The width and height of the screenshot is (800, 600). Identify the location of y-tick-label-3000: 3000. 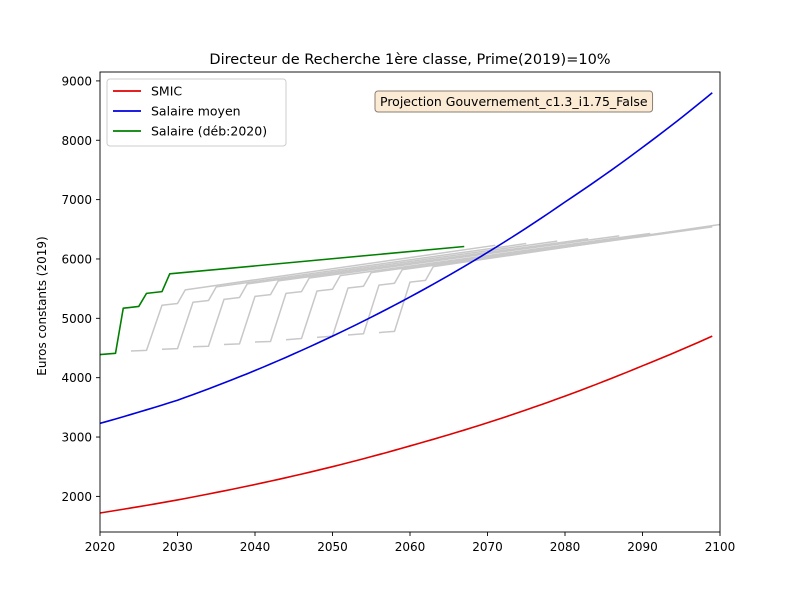
(76, 438).